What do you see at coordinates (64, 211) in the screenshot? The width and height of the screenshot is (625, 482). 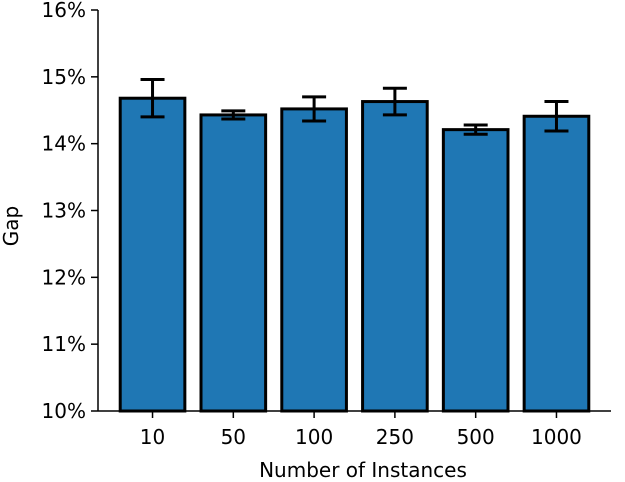 I see `y-tick-label: 13%` at bounding box center [64, 211].